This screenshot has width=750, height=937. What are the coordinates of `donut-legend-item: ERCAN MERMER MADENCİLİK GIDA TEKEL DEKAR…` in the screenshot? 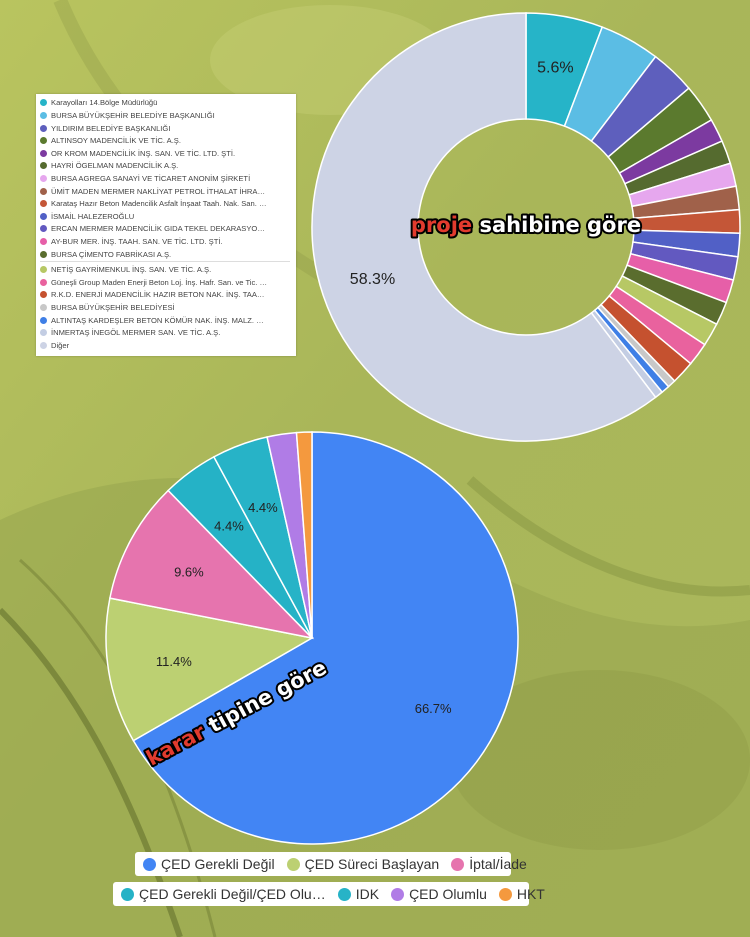 It's located at (167, 229).